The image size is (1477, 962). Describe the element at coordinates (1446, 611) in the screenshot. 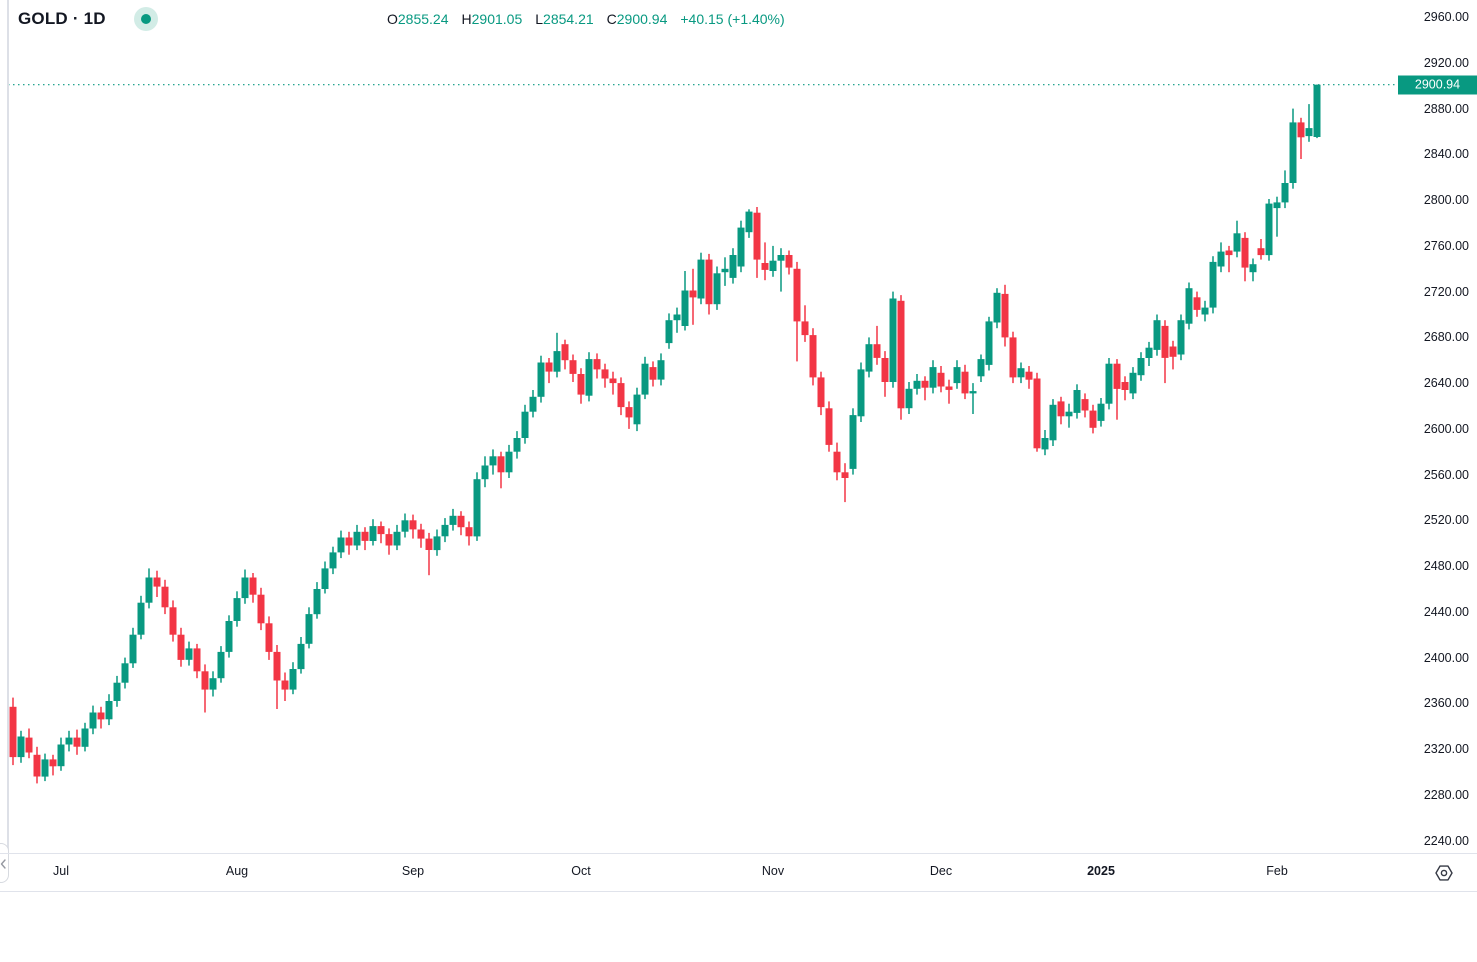

I see `price-tick-label: 2440.00` at that location.